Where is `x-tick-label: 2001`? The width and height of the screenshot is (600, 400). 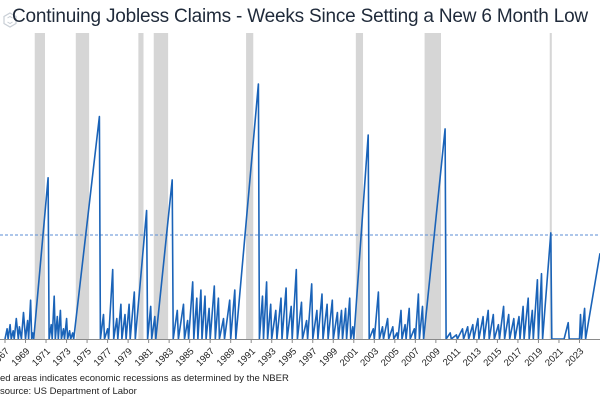
x-tick-label: 2001 is located at coordinates (349, 357).